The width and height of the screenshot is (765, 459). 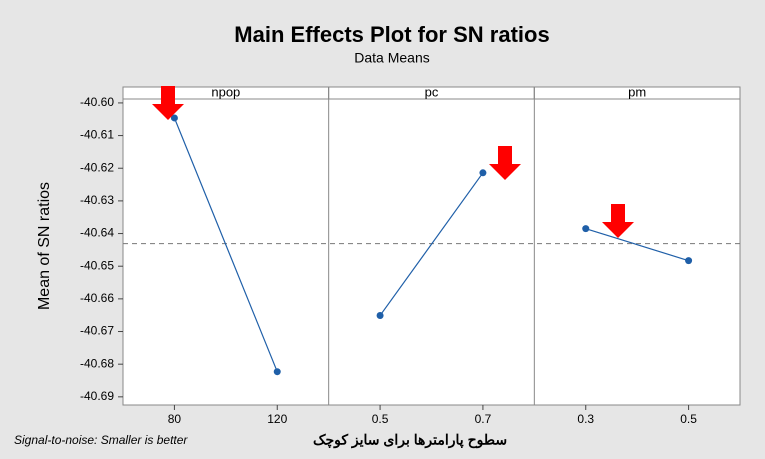 I want to click on x-tick-label: 0.3, so click(x=585, y=419).